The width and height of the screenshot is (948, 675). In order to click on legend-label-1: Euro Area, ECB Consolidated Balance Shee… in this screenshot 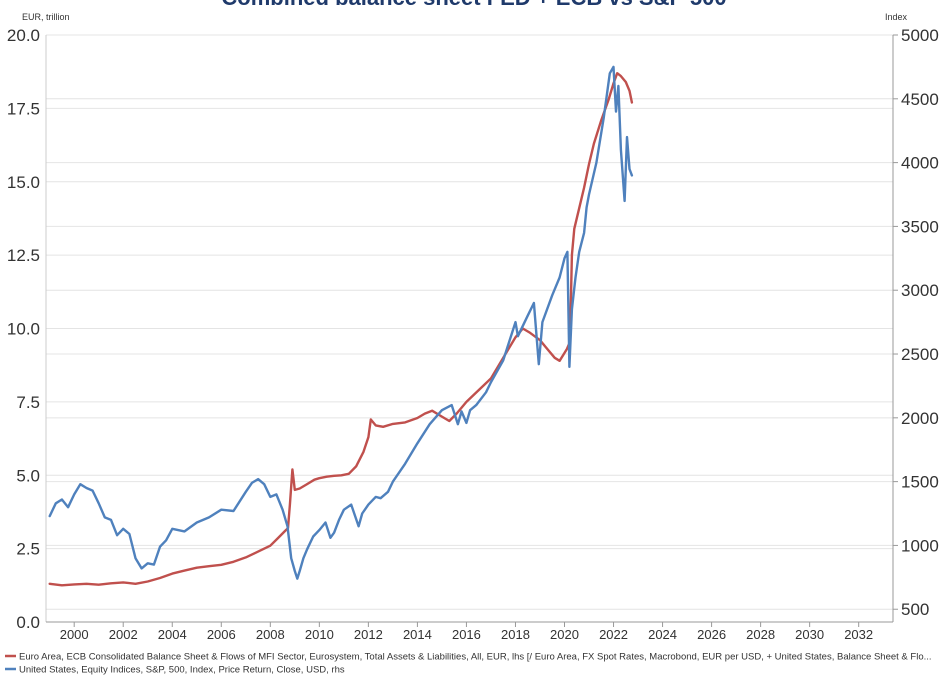, I will do `click(475, 657)`.